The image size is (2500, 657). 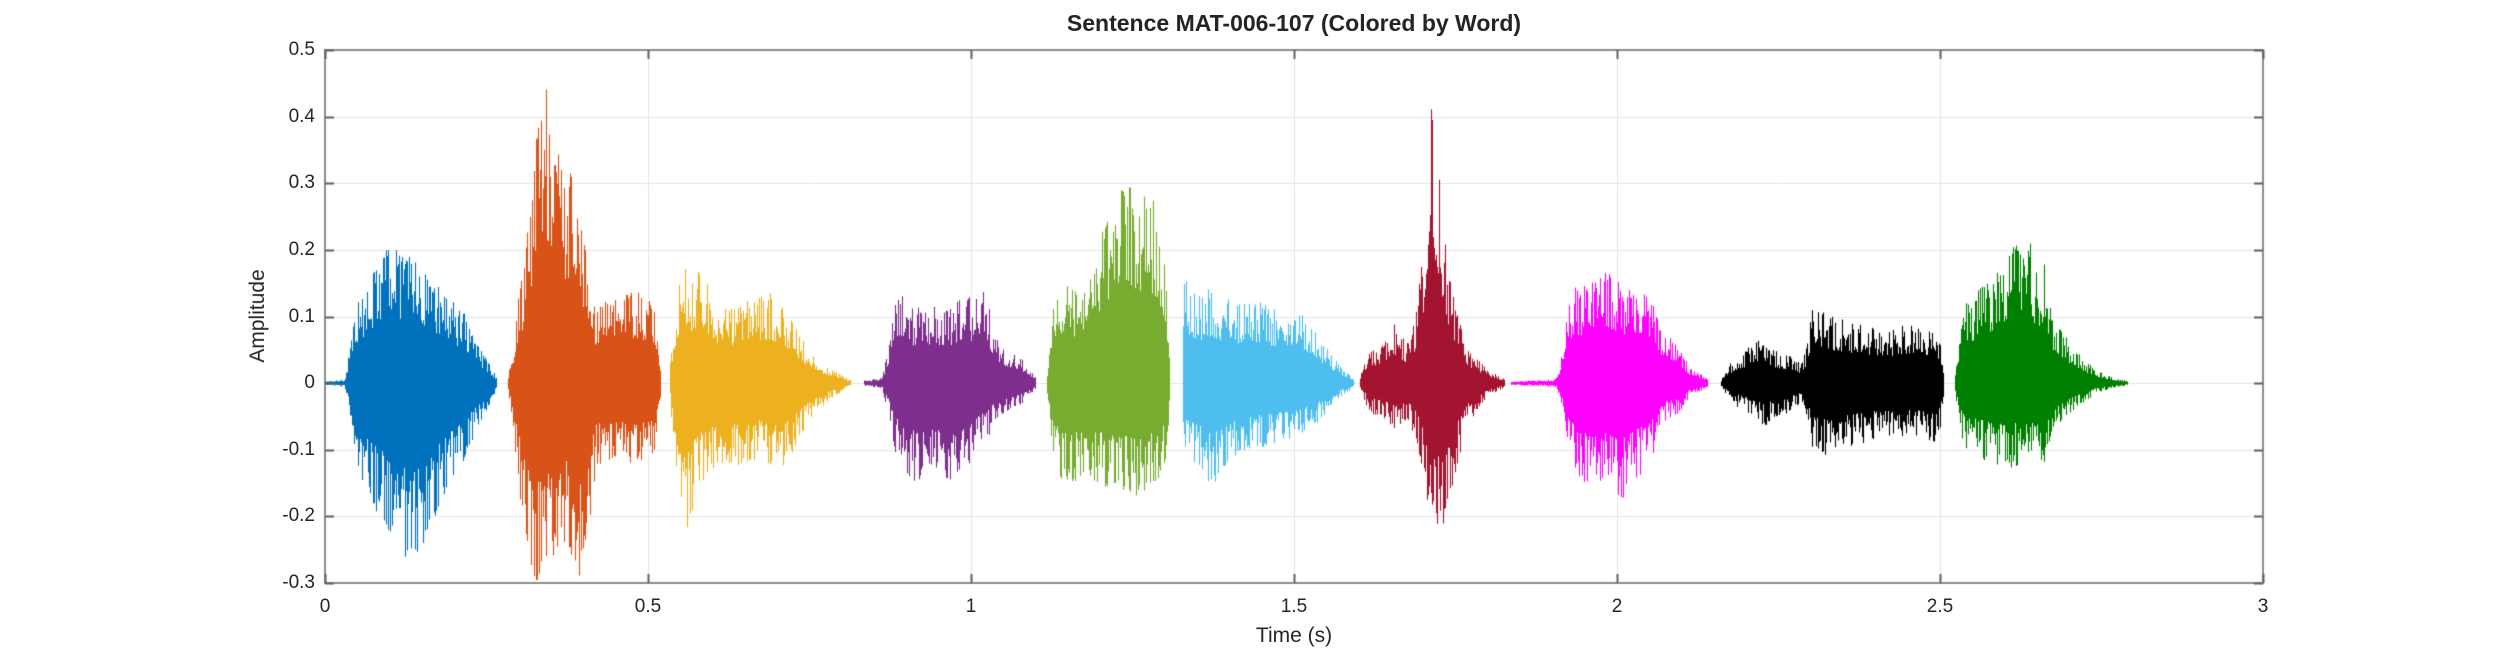 I want to click on y-tick-label: -0.1, so click(x=298, y=449).